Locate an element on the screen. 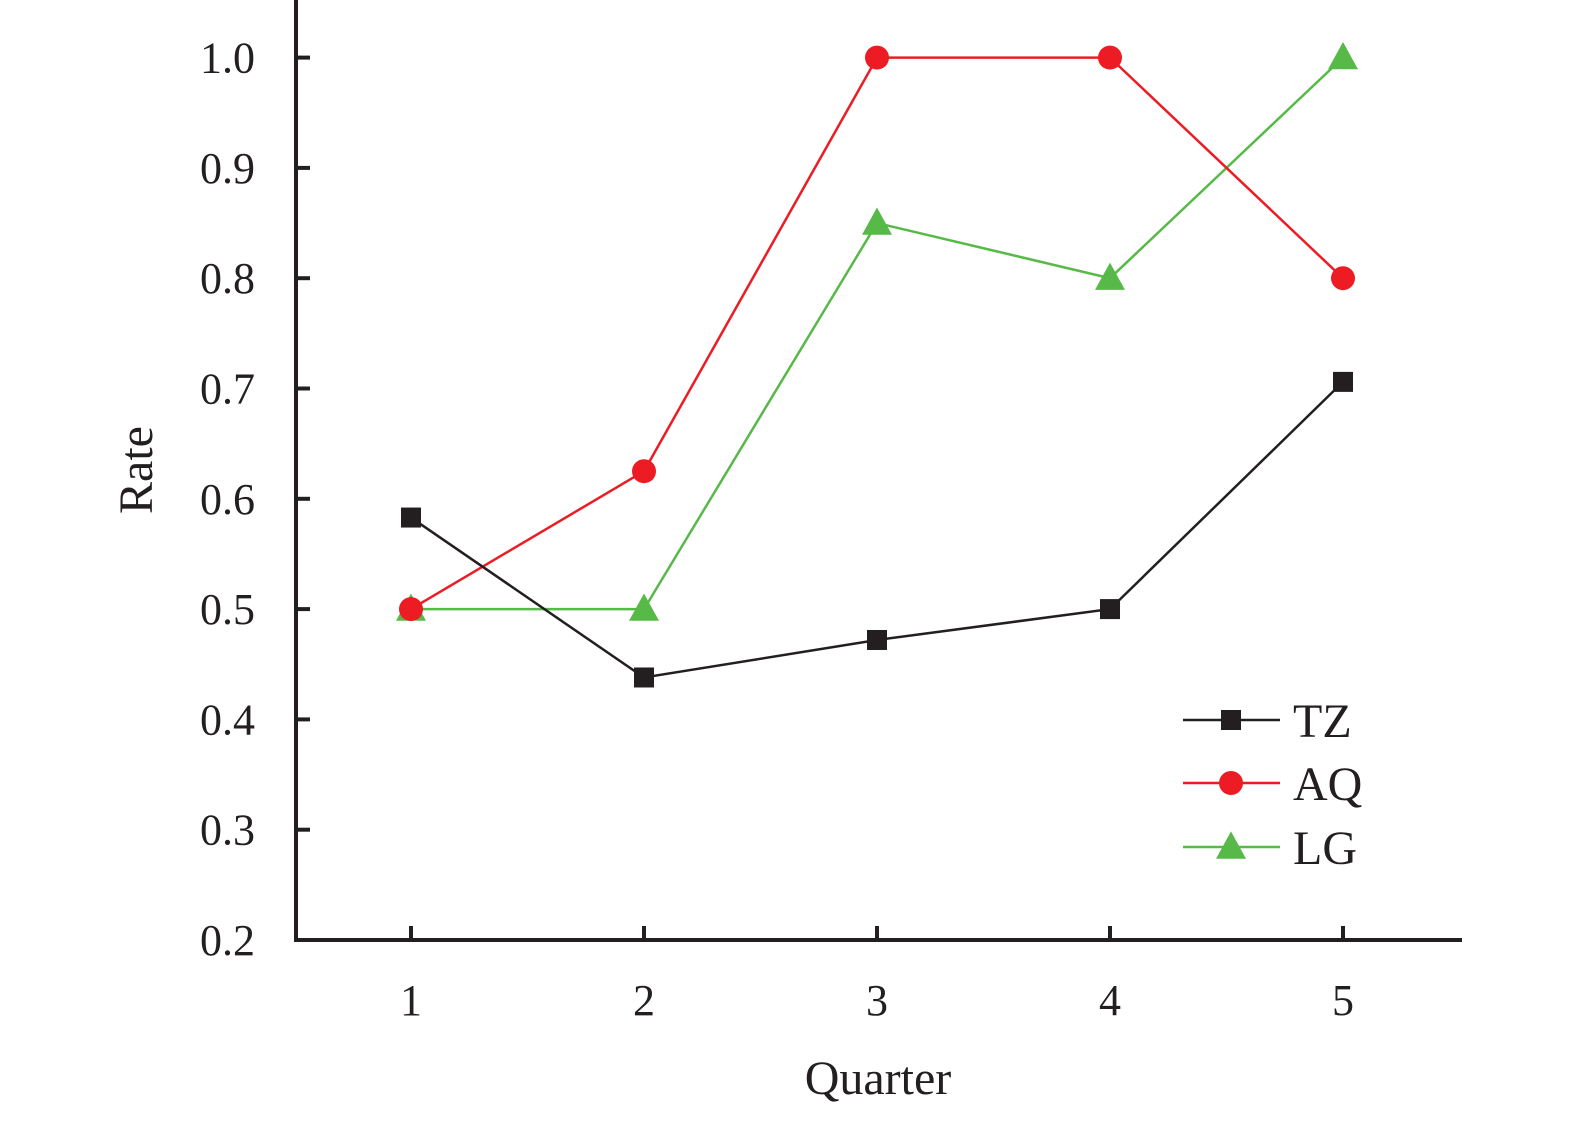  legend-marker-square is located at coordinates (1231, 720).